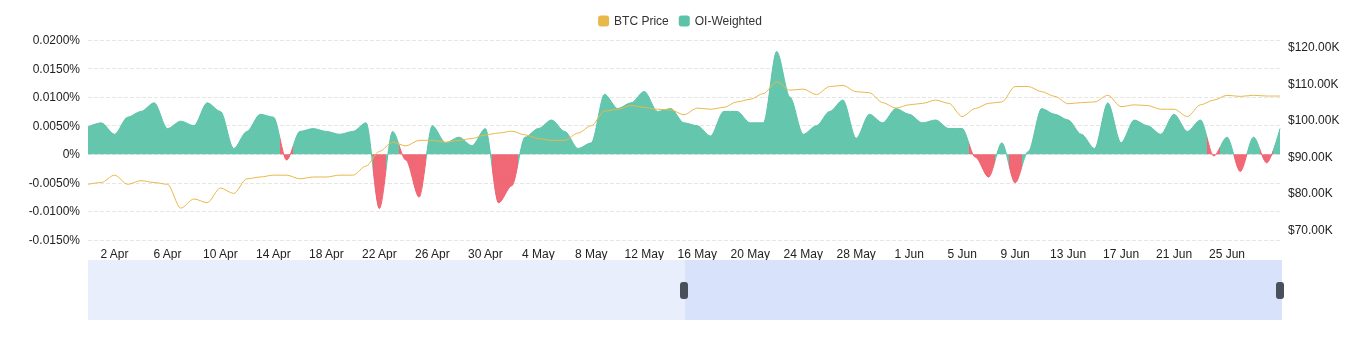 The image size is (1360, 350). What do you see at coordinates (1015, 254) in the screenshot?
I see `x-tick-label: 9 Jun` at bounding box center [1015, 254].